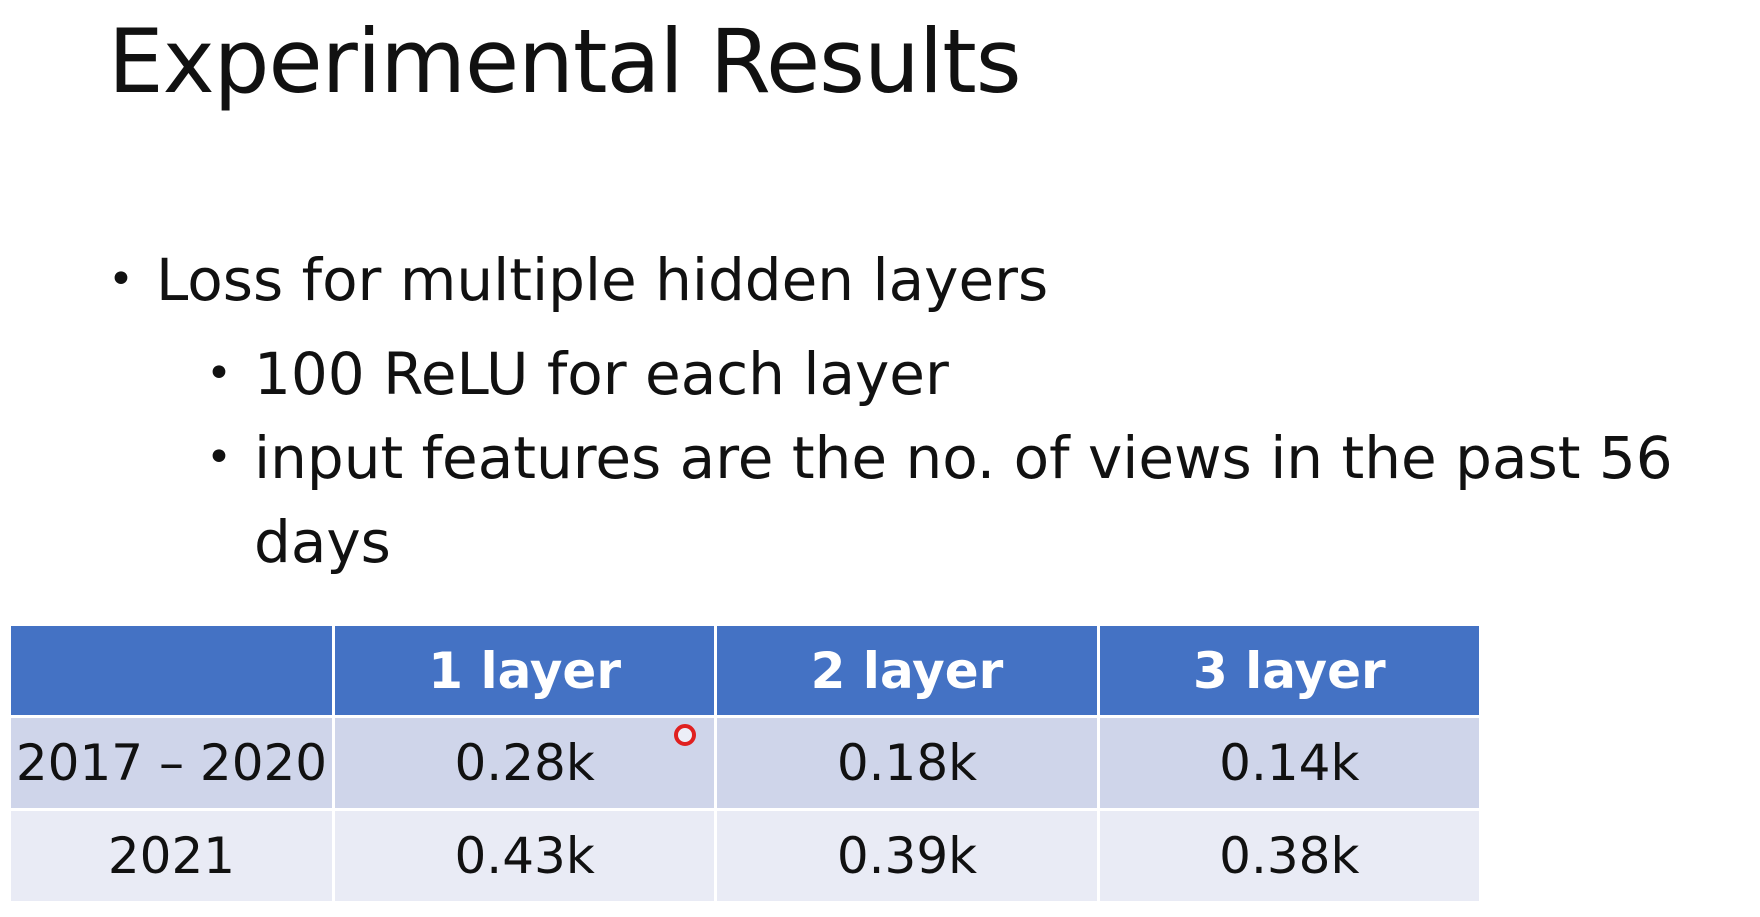  What do you see at coordinates (907, 670) in the screenshot?
I see `table-header-cell: 2 layer` at bounding box center [907, 670].